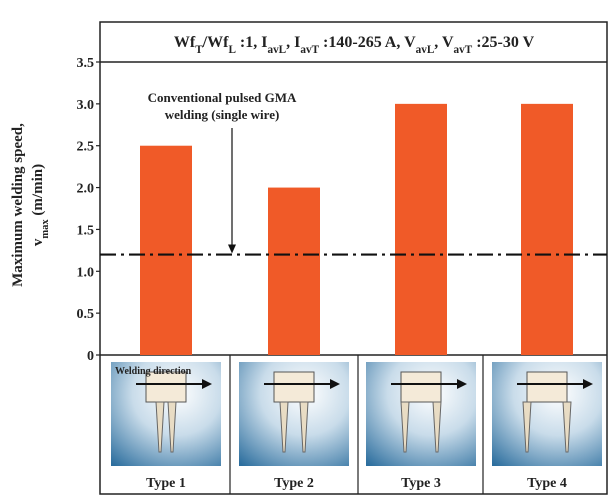 Image resolution: width=611 pixels, height=497 pixels. What do you see at coordinates (86, 105) in the screenshot?
I see `y-tick-label: 3.0` at bounding box center [86, 105].